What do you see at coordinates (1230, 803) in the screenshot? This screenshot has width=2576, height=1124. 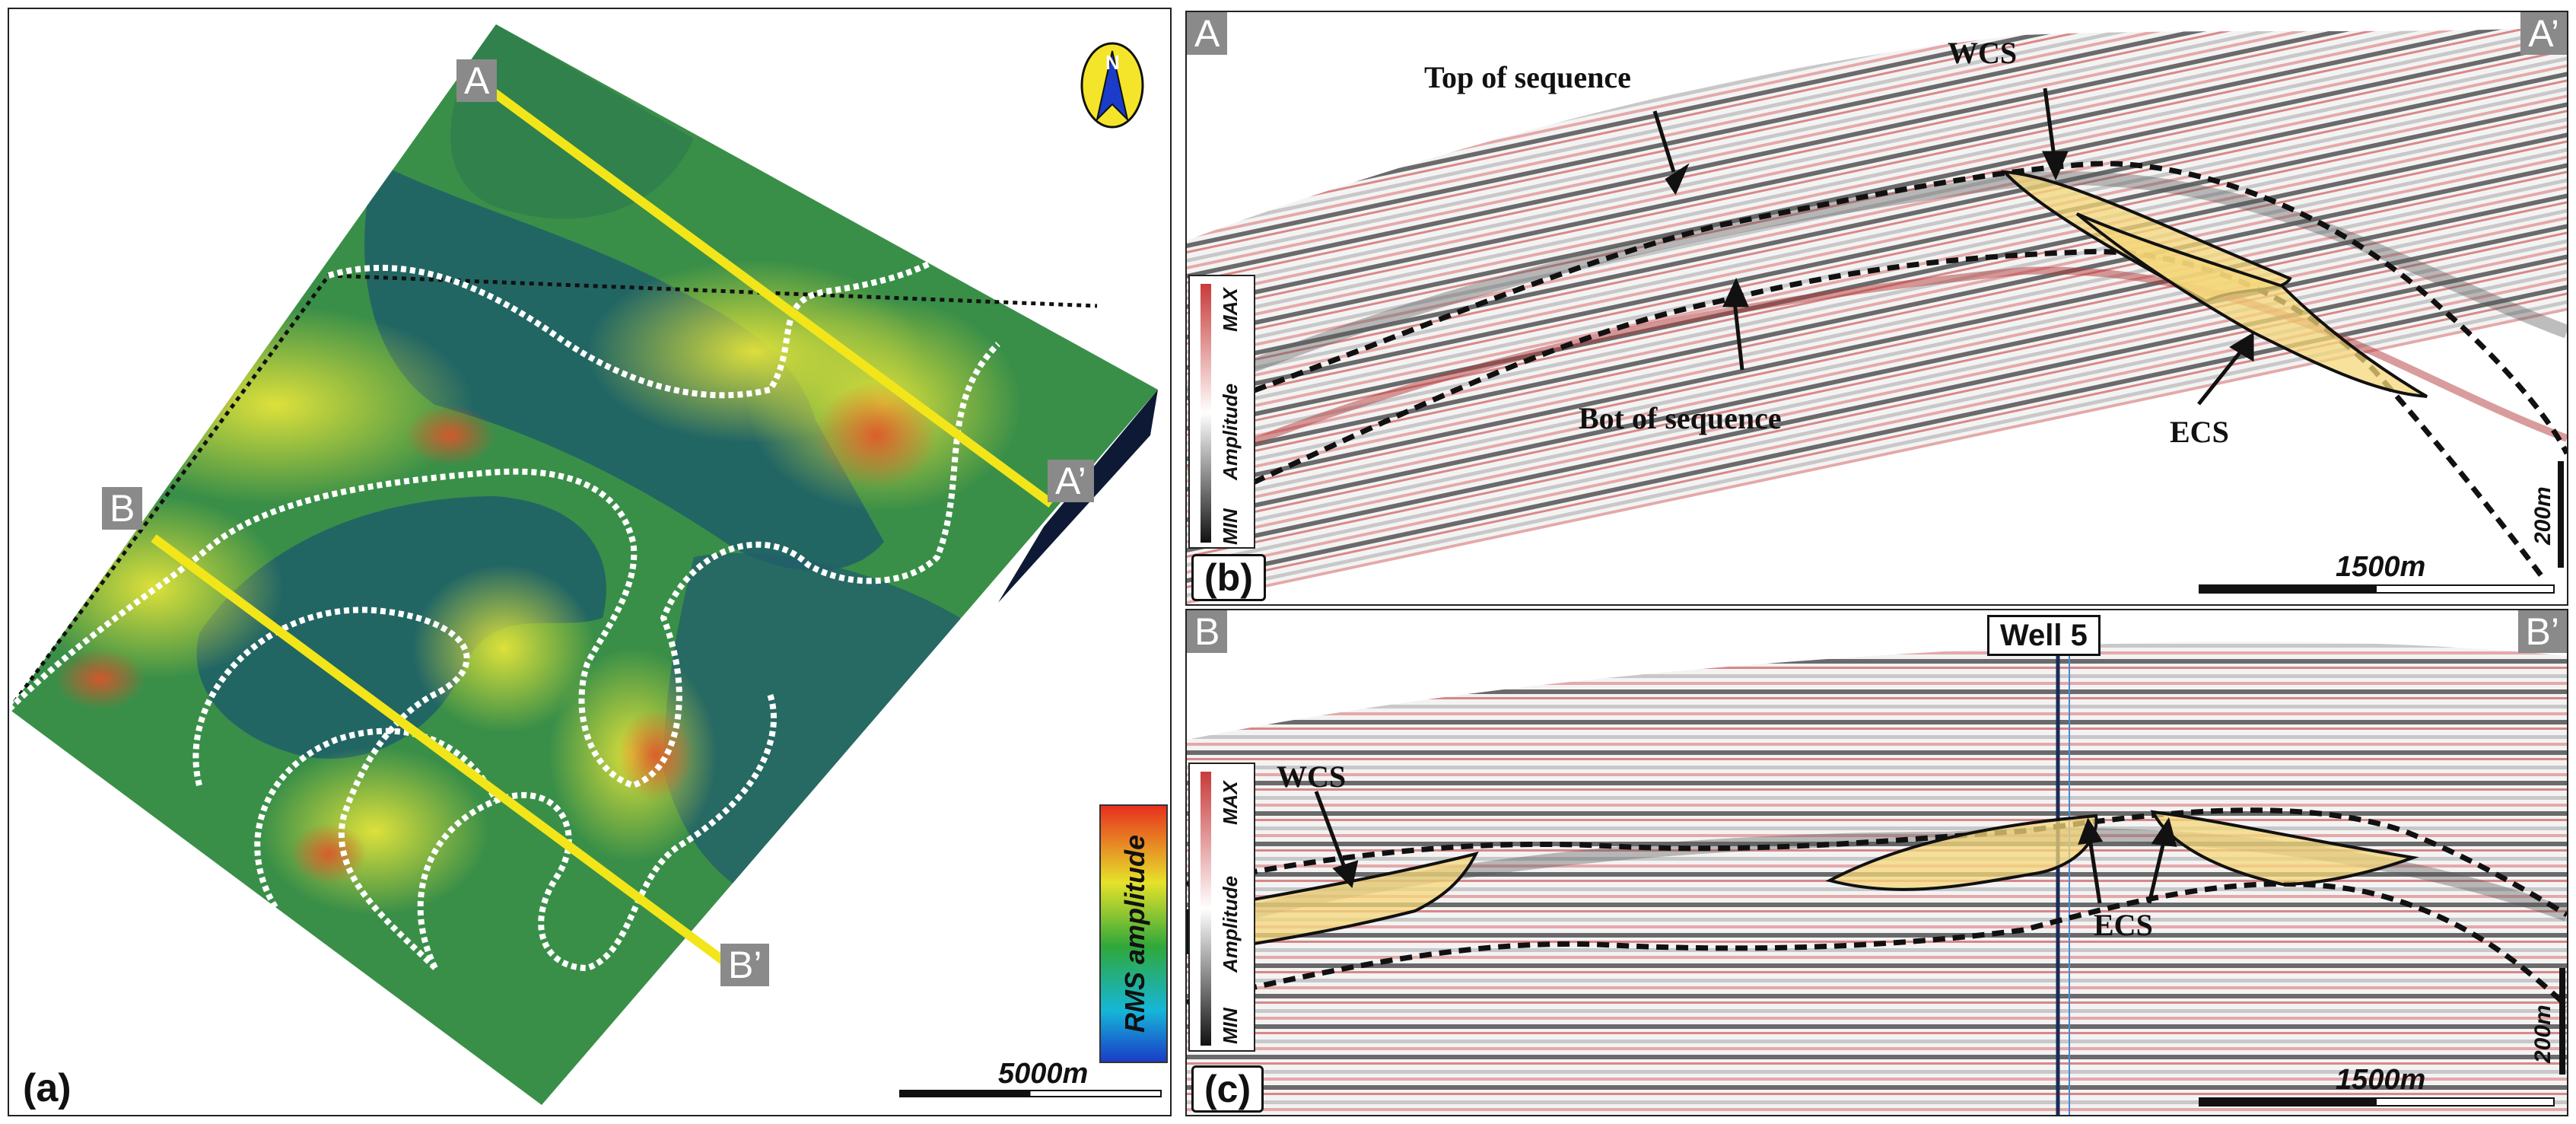 I see `amp-max-c: MAX` at bounding box center [1230, 803].